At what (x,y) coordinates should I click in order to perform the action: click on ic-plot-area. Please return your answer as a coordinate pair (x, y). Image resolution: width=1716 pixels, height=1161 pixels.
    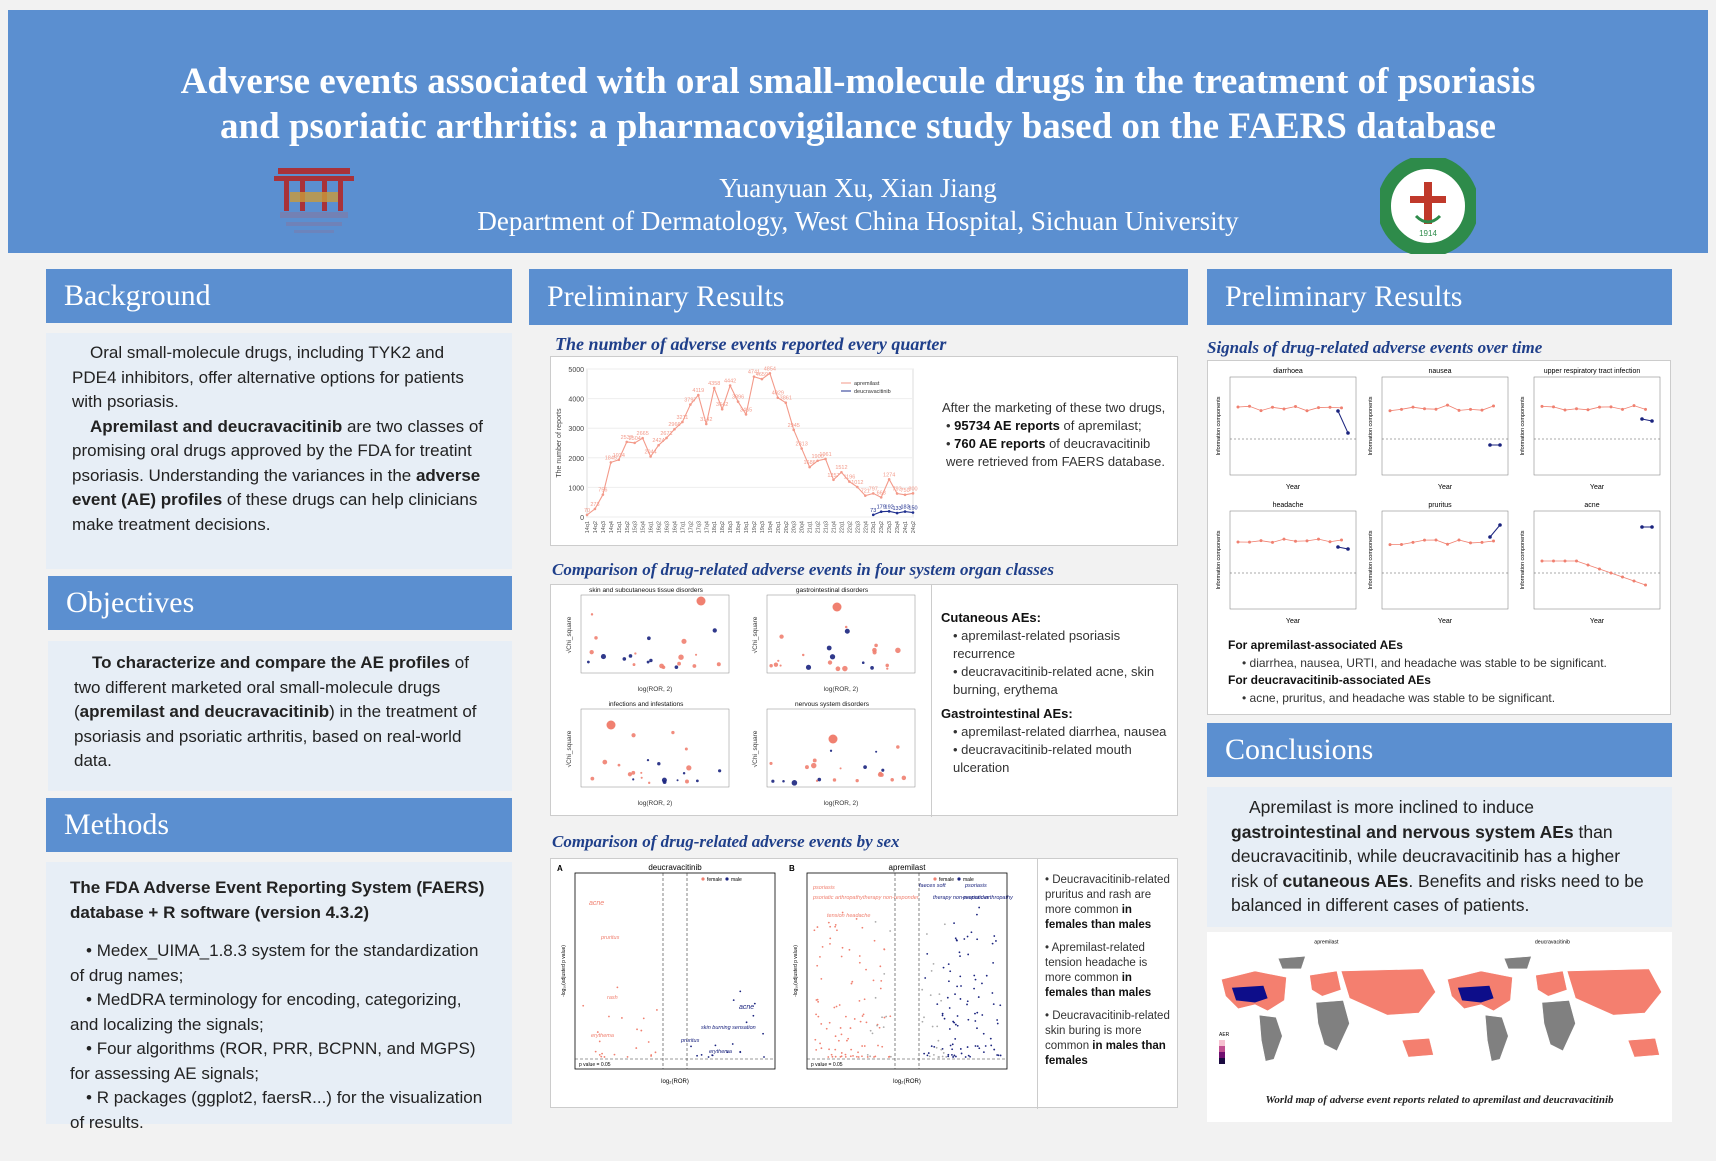
    Looking at the image, I should click on (1293, 426).